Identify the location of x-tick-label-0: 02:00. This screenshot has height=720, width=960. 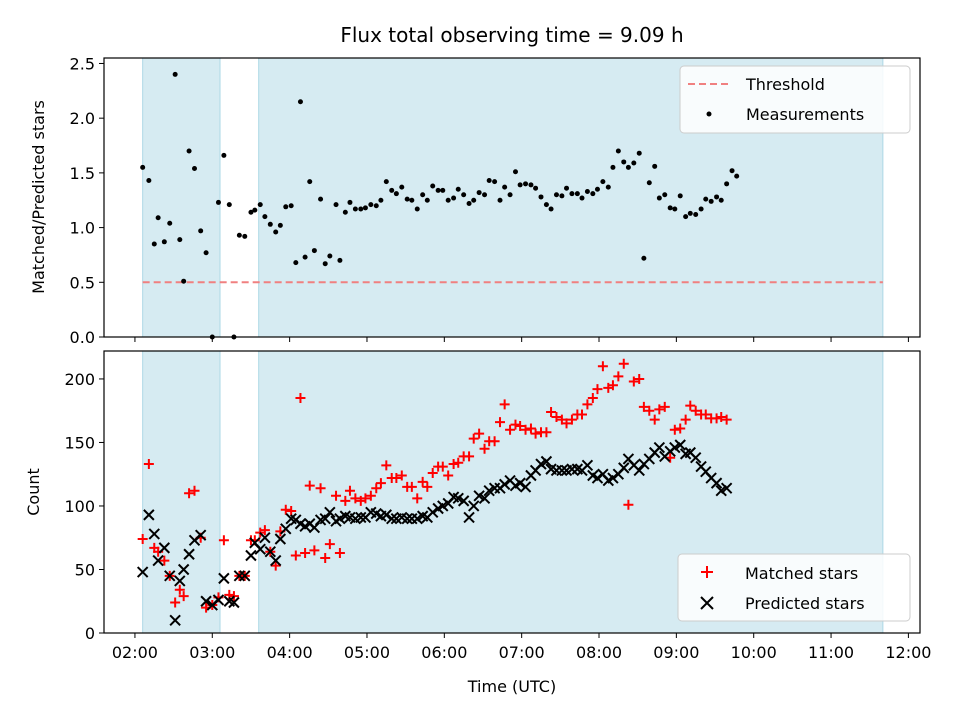
(135, 652).